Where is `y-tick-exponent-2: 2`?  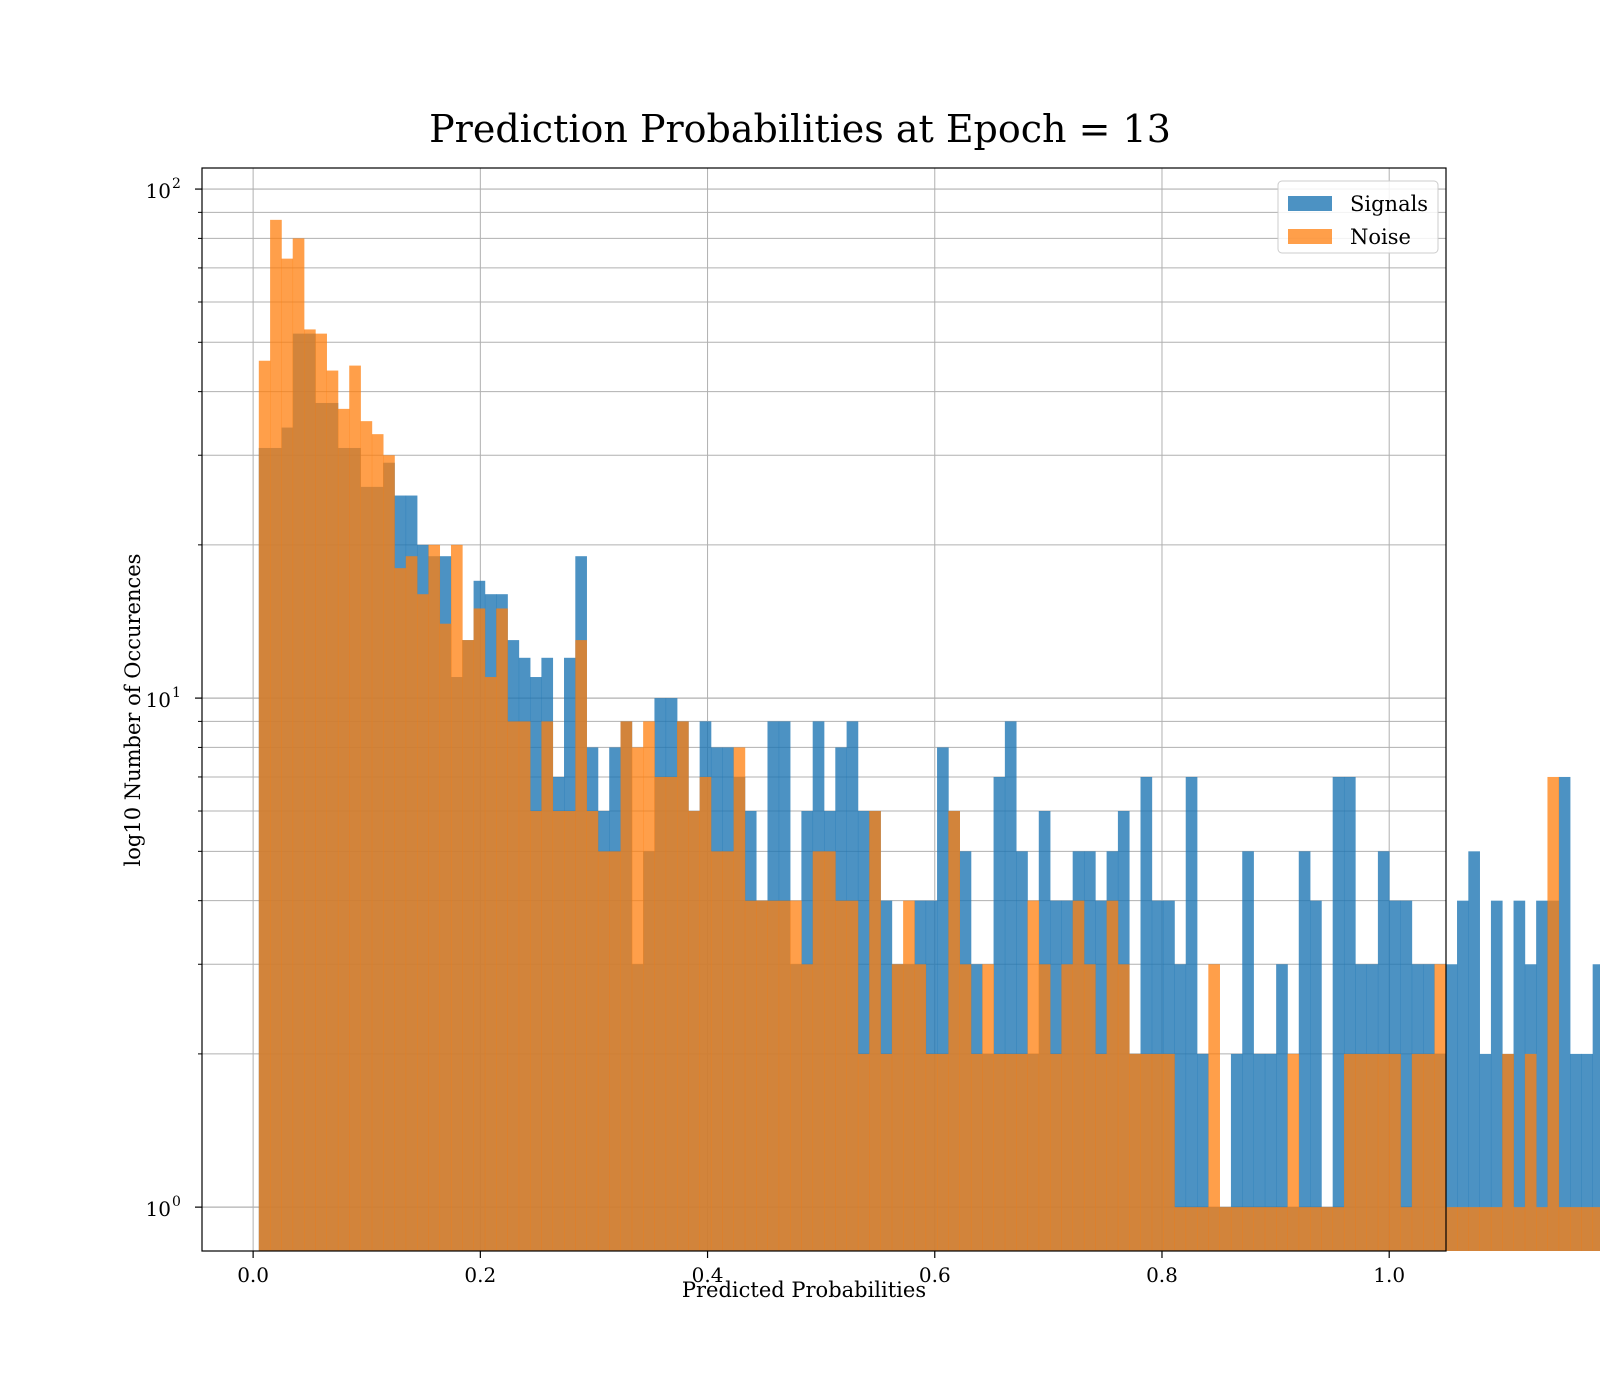 y-tick-exponent-2: 2 is located at coordinates (176, 184).